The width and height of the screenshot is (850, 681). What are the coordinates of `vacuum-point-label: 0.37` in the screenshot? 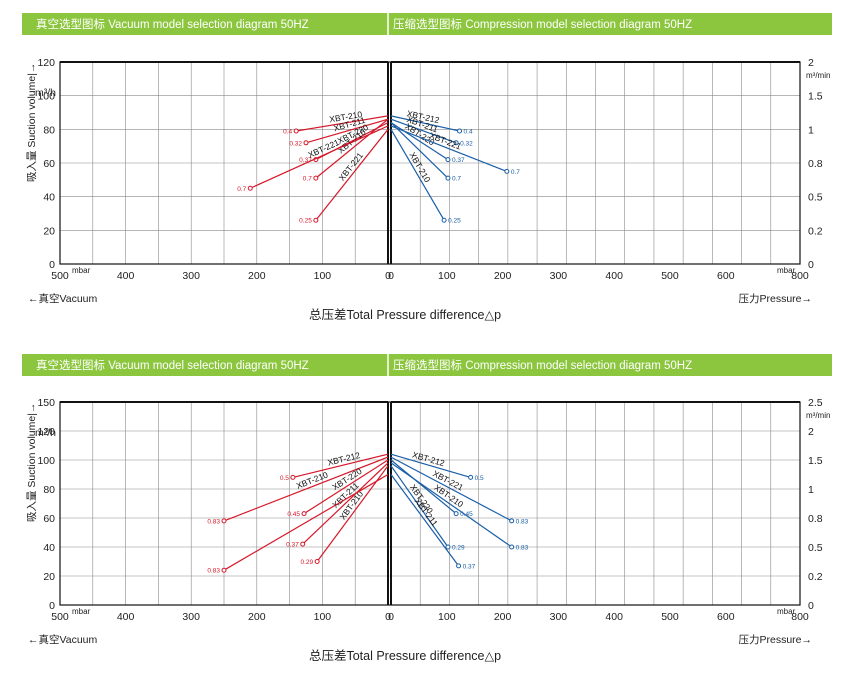 It's located at (292, 545).